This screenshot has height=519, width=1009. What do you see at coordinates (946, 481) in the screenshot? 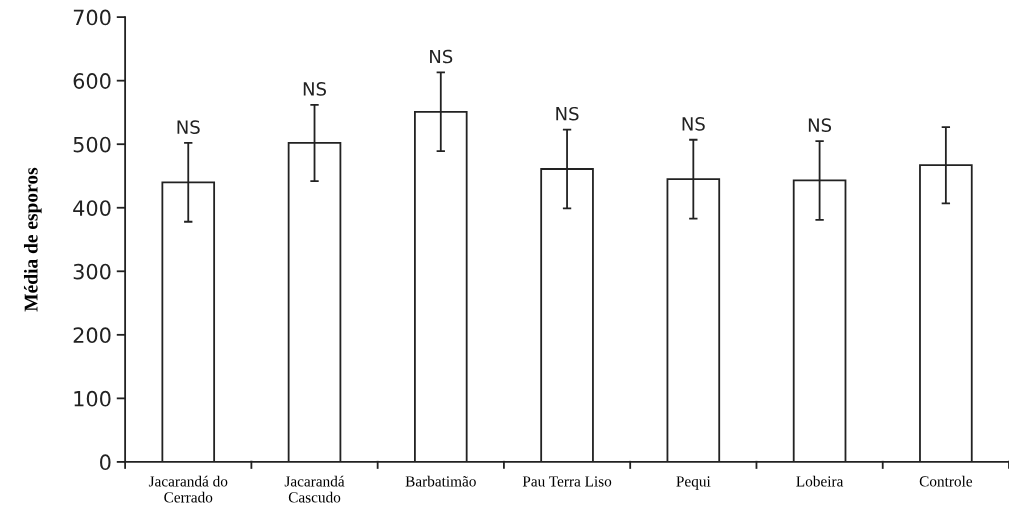
I see `x-tick-label: Controle` at bounding box center [946, 481].